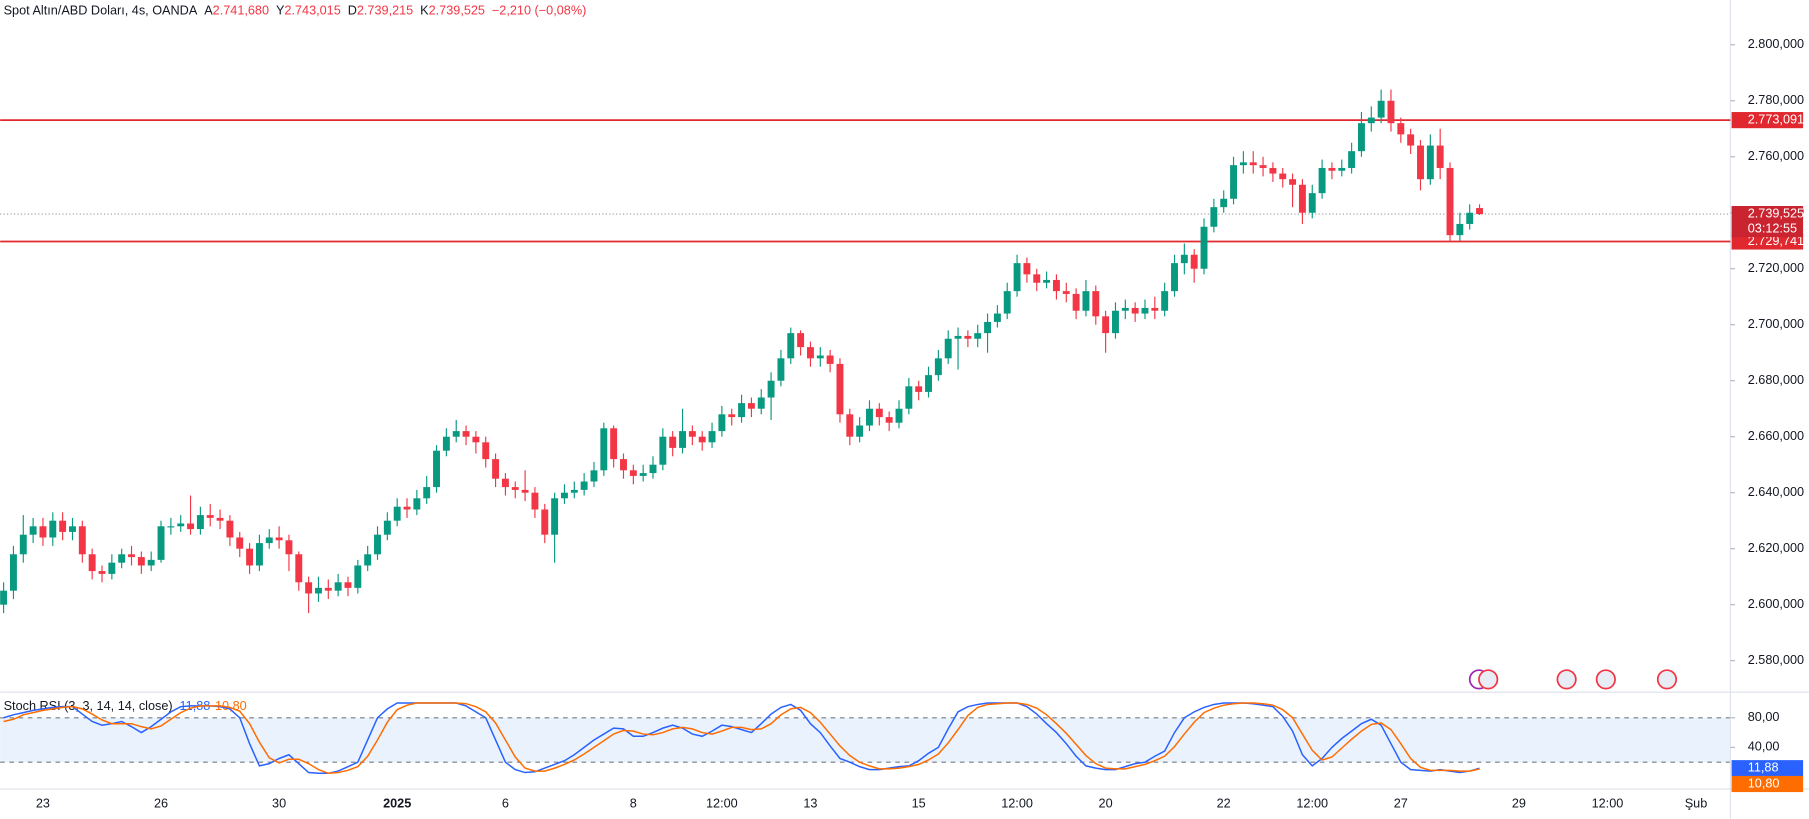 The height and width of the screenshot is (819, 1809). What do you see at coordinates (1767, 120) in the screenshot?
I see `level-label-box` at bounding box center [1767, 120].